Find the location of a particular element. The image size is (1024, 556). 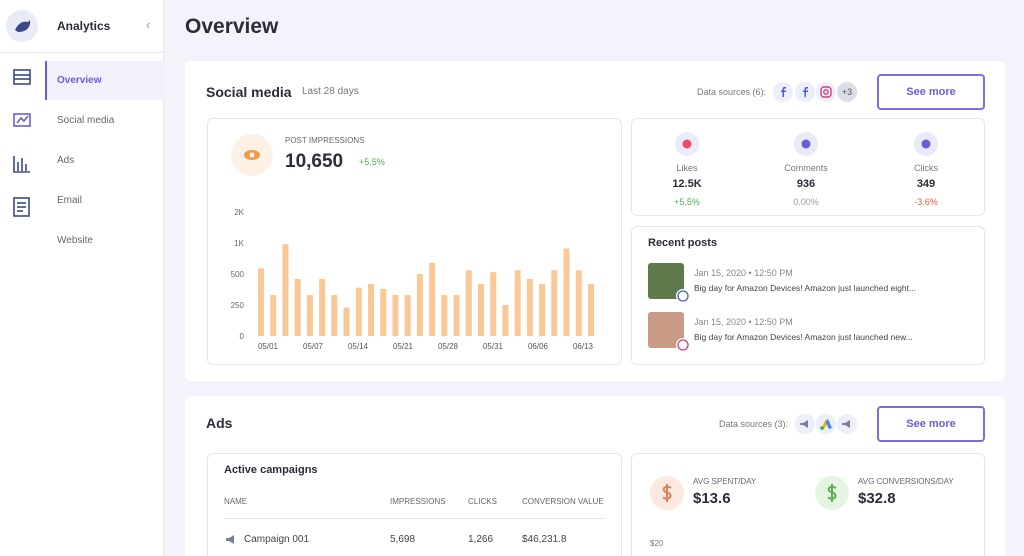

more-sources: +3 is located at coordinates (847, 92).